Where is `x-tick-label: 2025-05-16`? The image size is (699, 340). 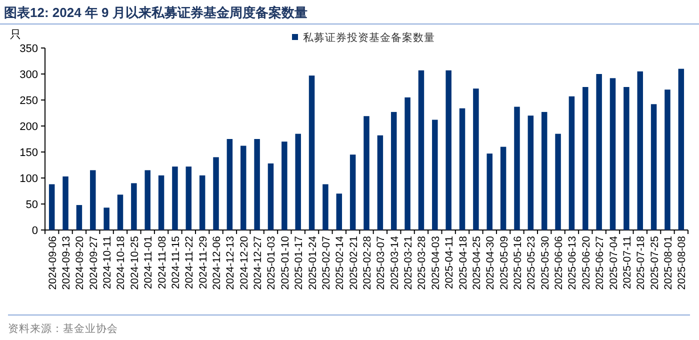
x-tick-label: 2025-05-16 is located at coordinates (518, 263).